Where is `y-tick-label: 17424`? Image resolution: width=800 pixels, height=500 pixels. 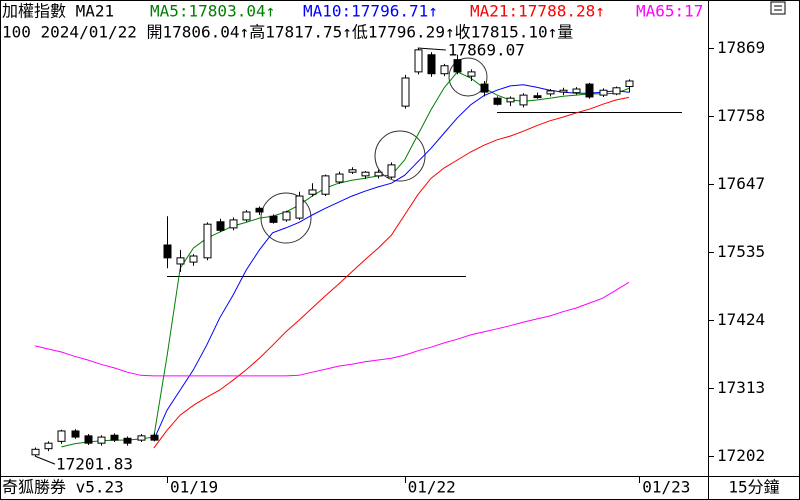
y-tick-label: 17424 is located at coordinates (741, 319).